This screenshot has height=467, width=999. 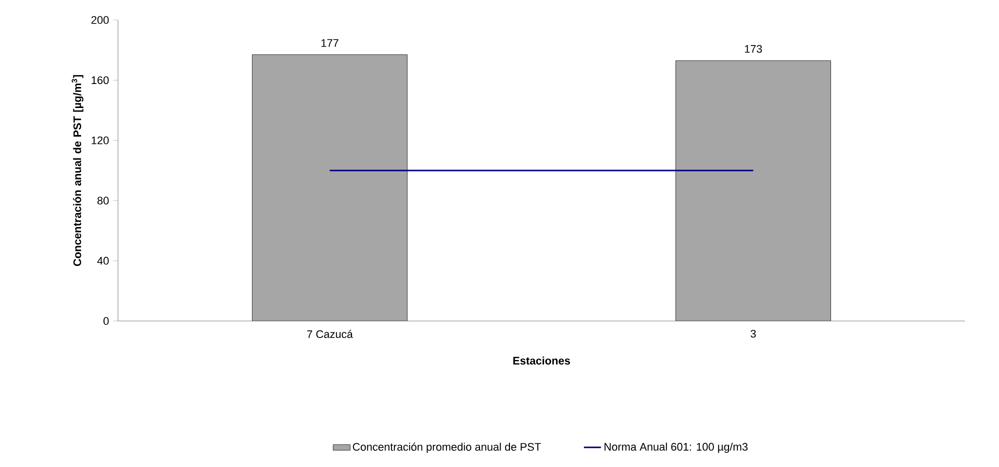 I want to click on data-label: 173, so click(x=753, y=49).